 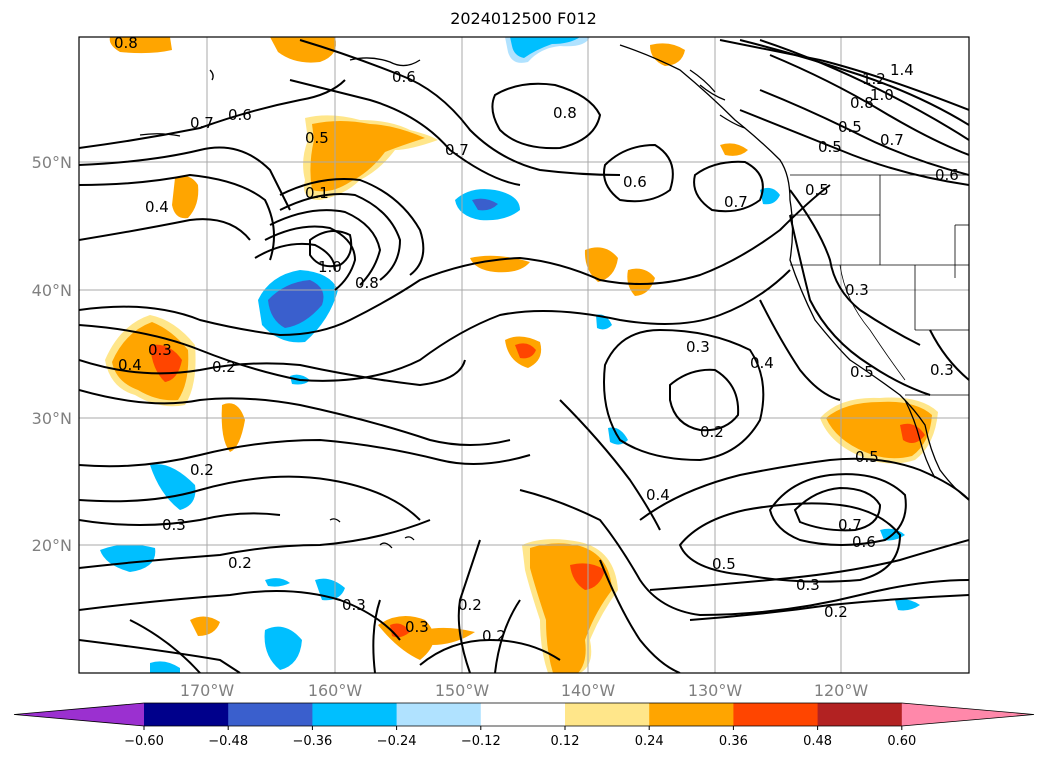 I want to click on contour-label: 1.4, so click(x=902, y=70).